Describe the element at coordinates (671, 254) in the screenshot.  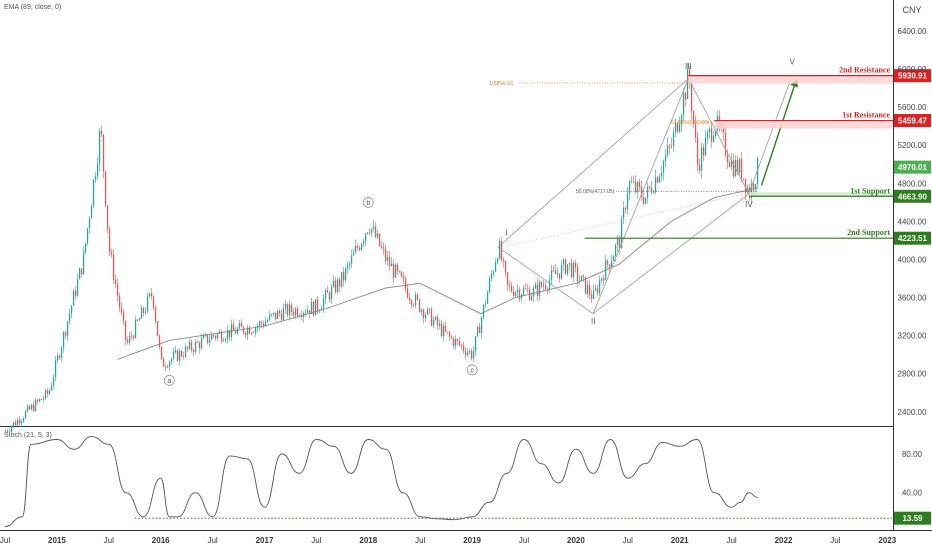
I see `wave-channel-lower` at that location.